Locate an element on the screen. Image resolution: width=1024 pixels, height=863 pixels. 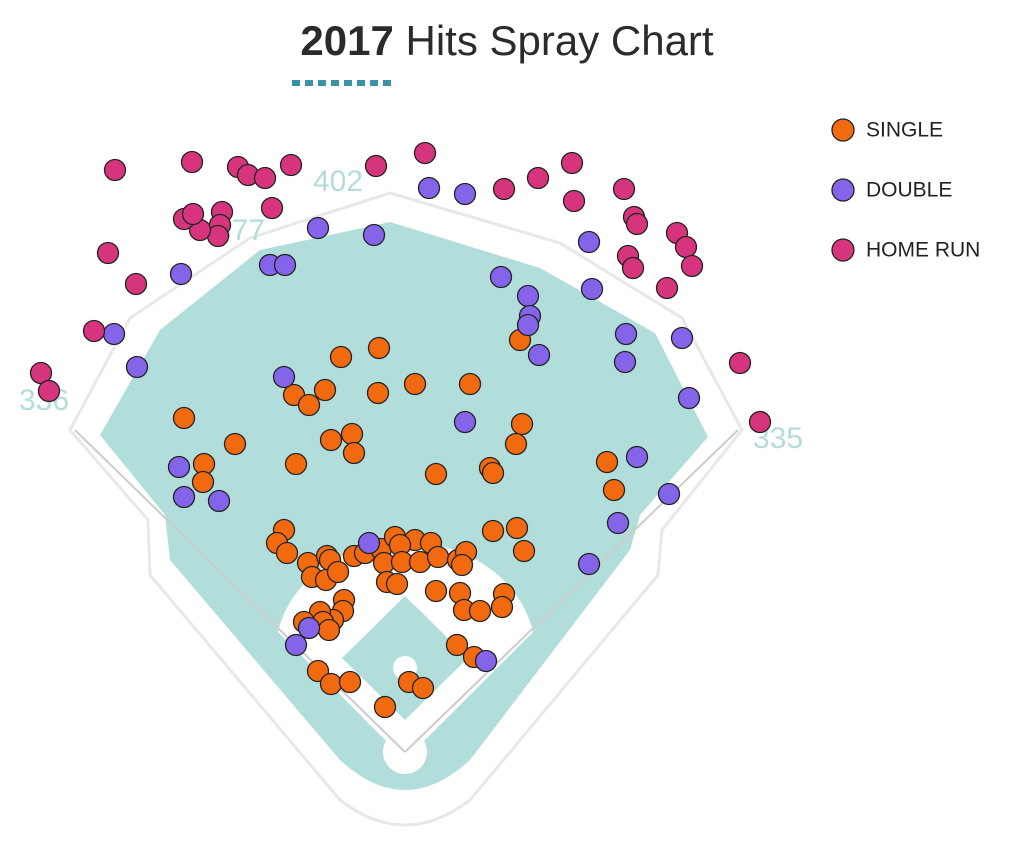
title-year: 2017 is located at coordinates (346, 40).